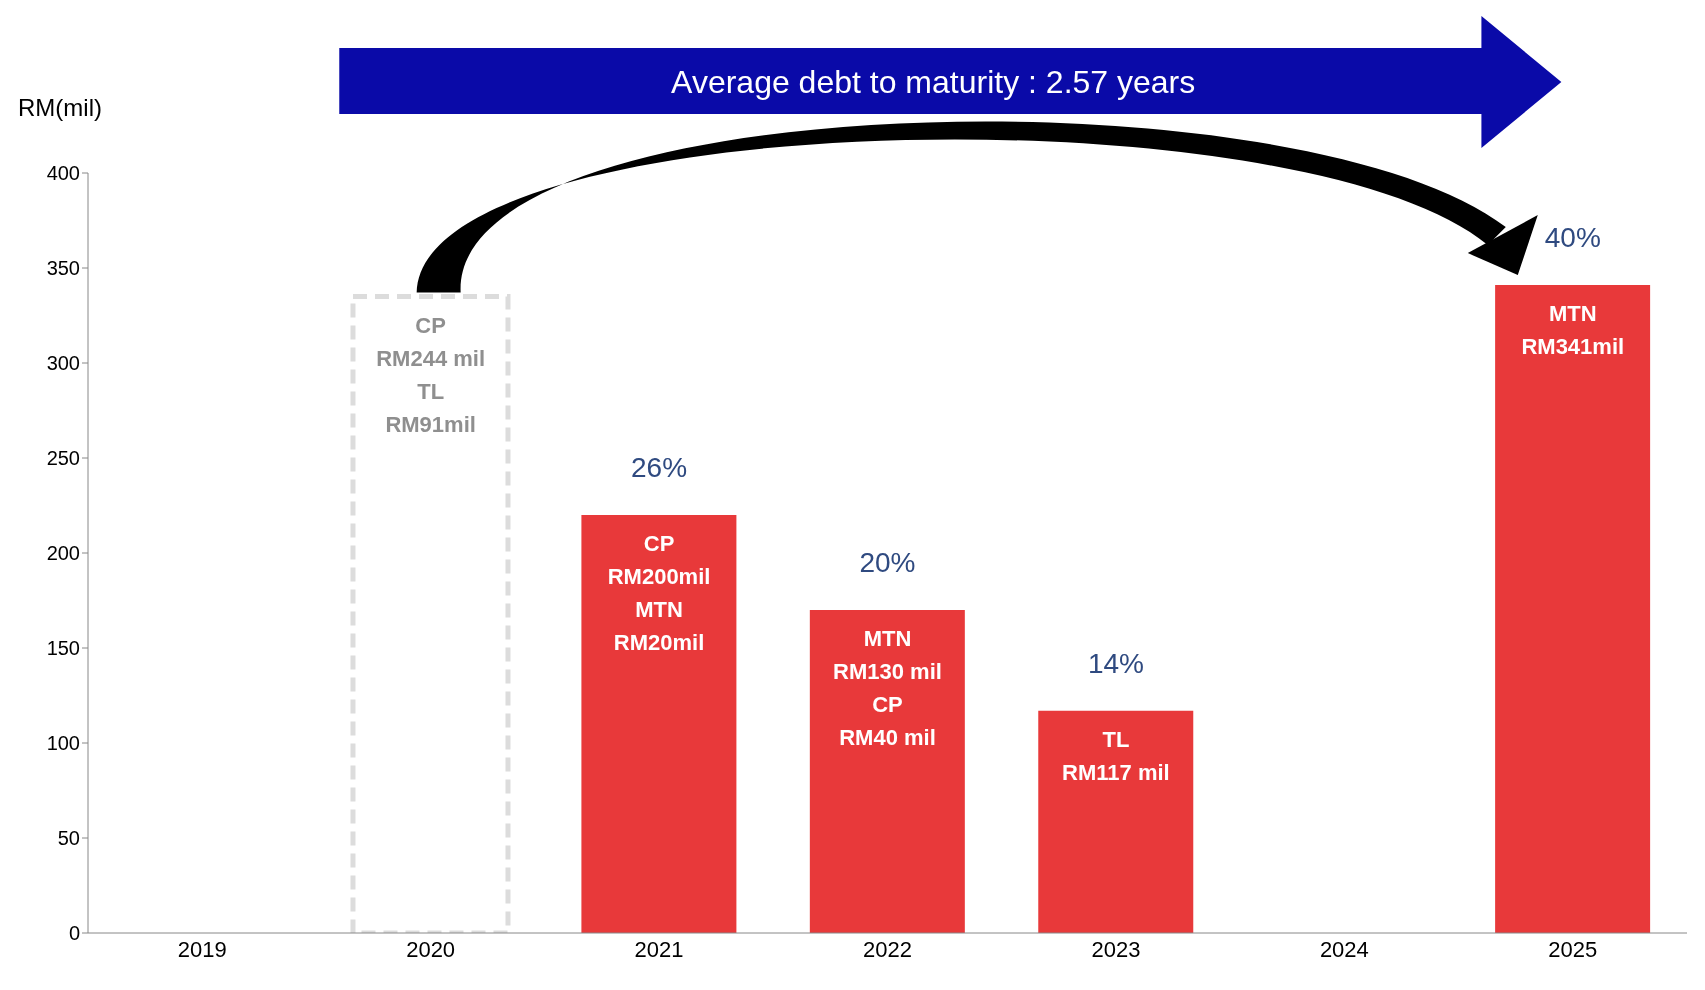  What do you see at coordinates (887, 949) in the screenshot?
I see `x-tick-label: 2022` at bounding box center [887, 949].